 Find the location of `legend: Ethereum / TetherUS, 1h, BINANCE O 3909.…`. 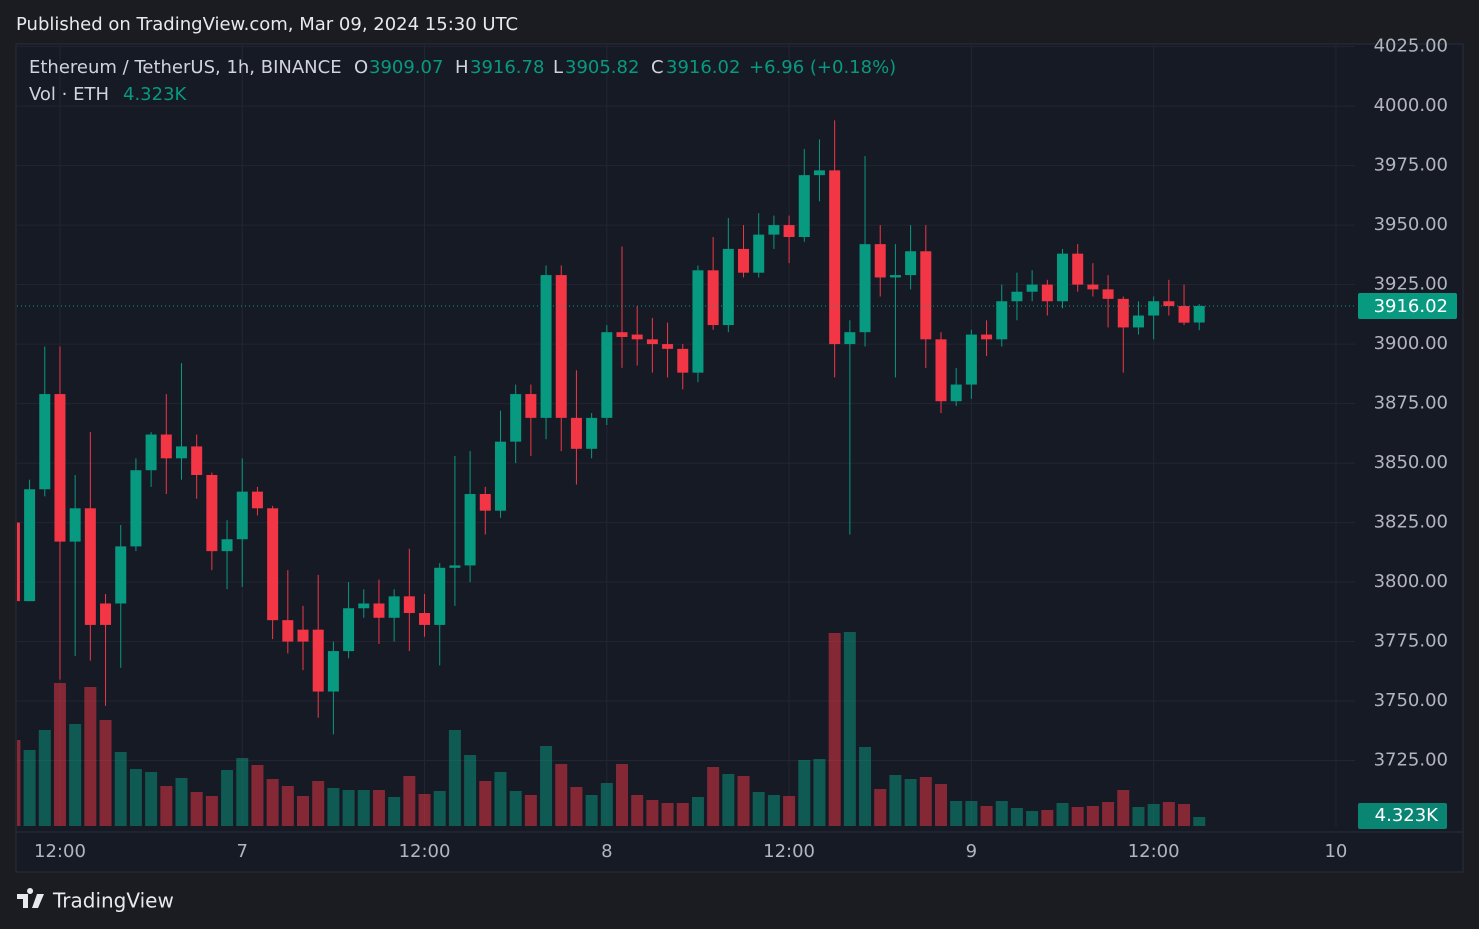

legend: Ethereum / TetherUS, 1h, BINANCE O 3909.… is located at coordinates (462, 81).